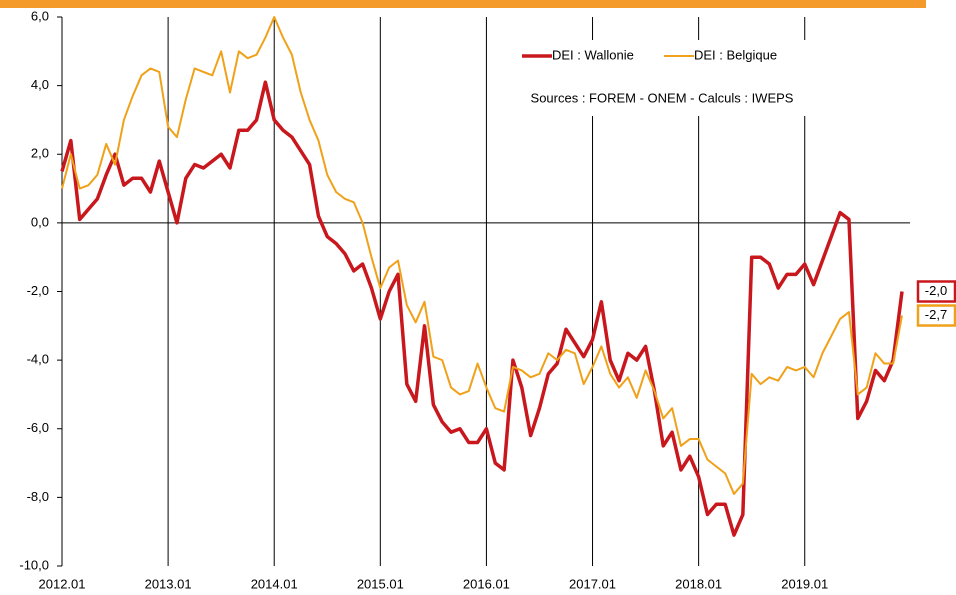 This screenshot has width=956, height=595. Describe the element at coordinates (380, 583) in the screenshot. I see `x-tick-label: 2015.01` at that location.